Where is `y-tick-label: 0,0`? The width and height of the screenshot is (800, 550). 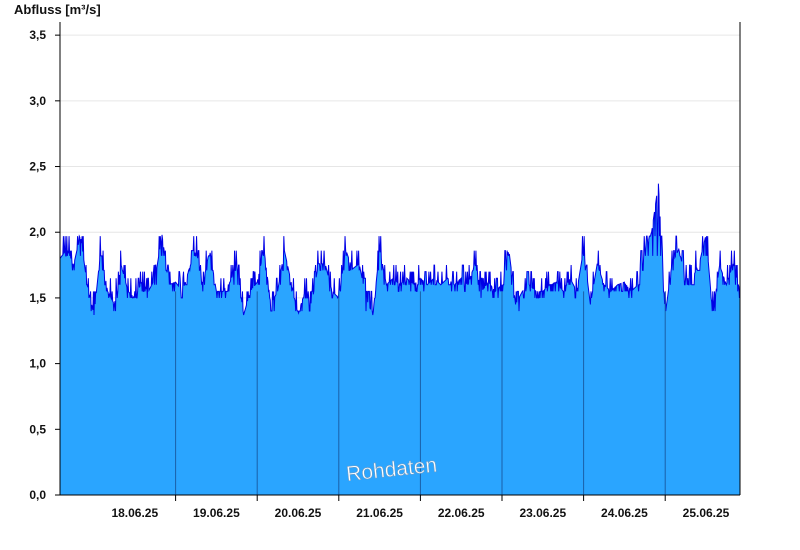
y-tick-label: 0,0 is located at coordinates (37, 495).